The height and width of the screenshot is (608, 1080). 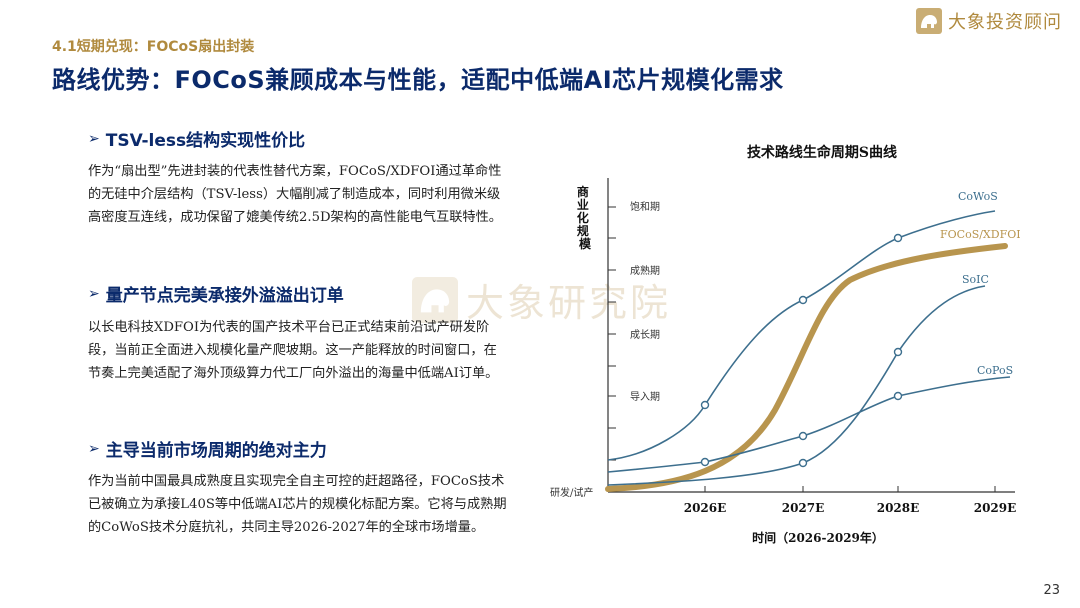 I want to click on x-tick-label: 2026E, so click(x=705, y=508).